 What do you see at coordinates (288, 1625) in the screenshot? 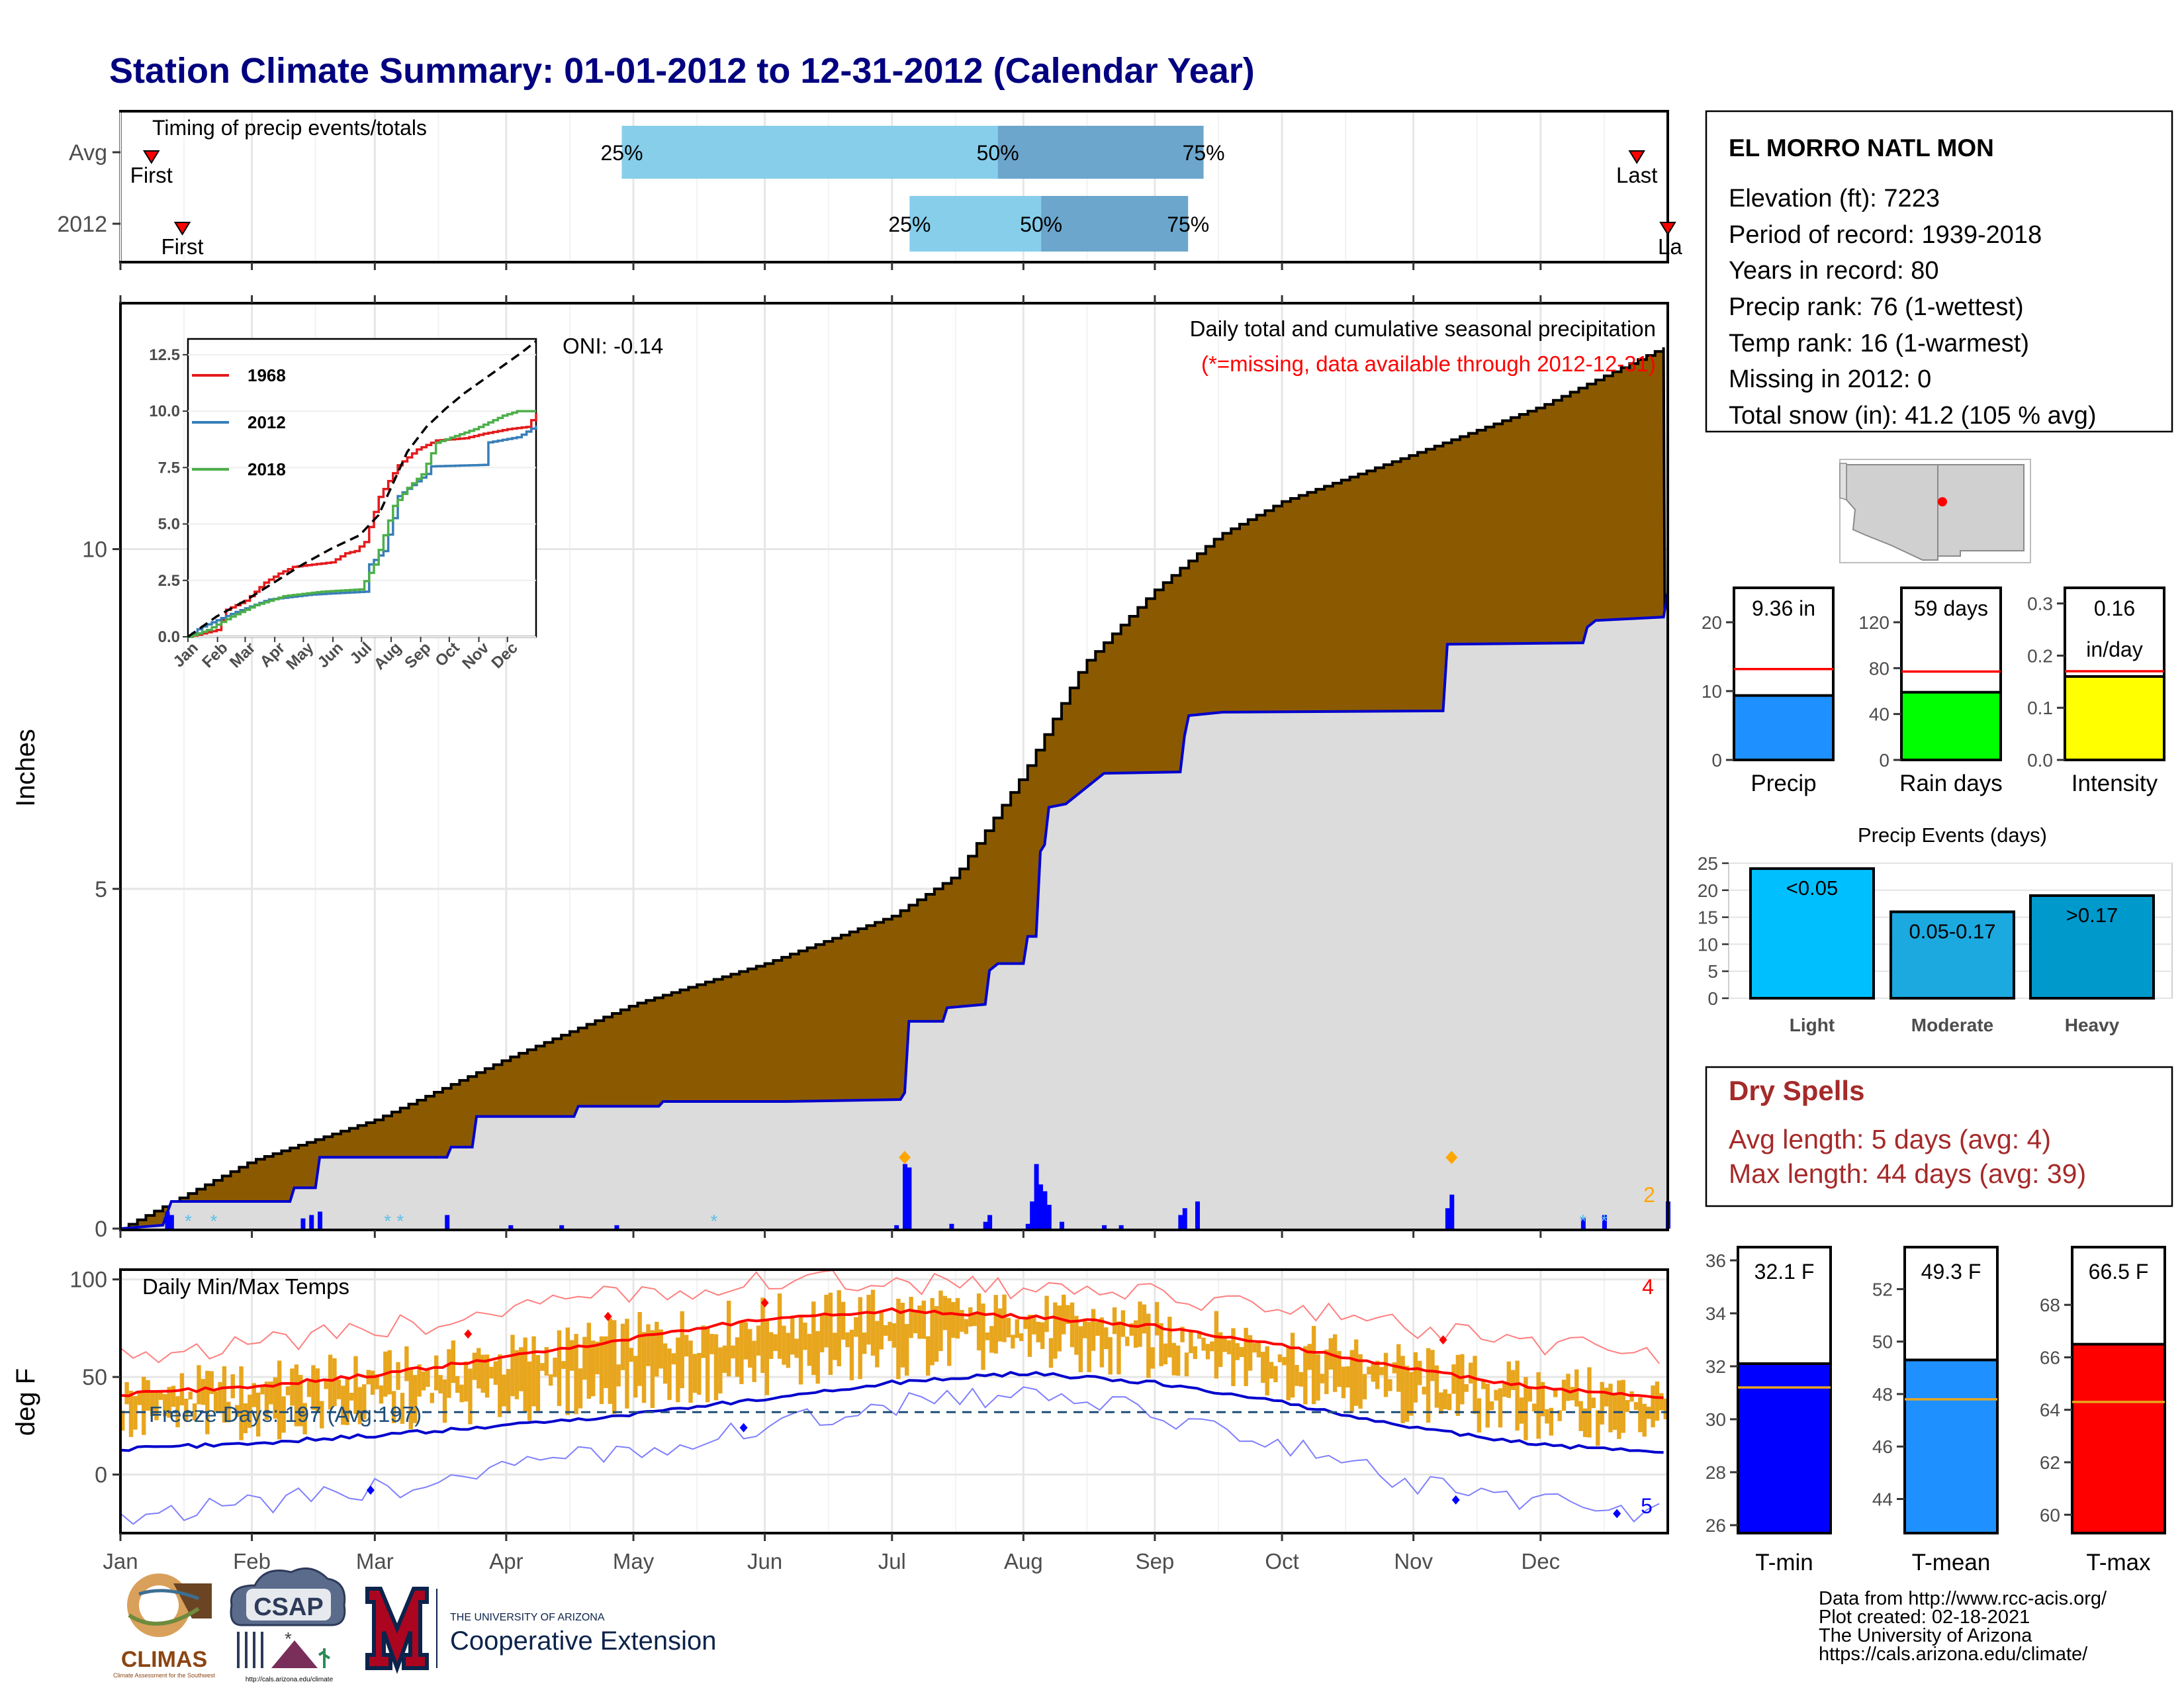
I see `csap-logo: CSAP * http://cals.arizona.edu/climate` at bounding box center [288, 1625].